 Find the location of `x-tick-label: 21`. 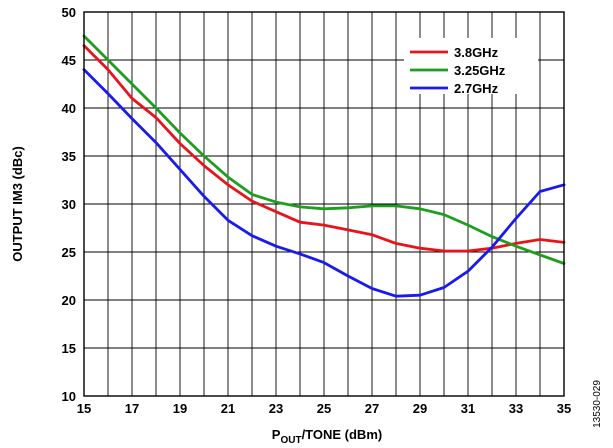

x-tick-label: 21 is located at coordinates (228, 408).